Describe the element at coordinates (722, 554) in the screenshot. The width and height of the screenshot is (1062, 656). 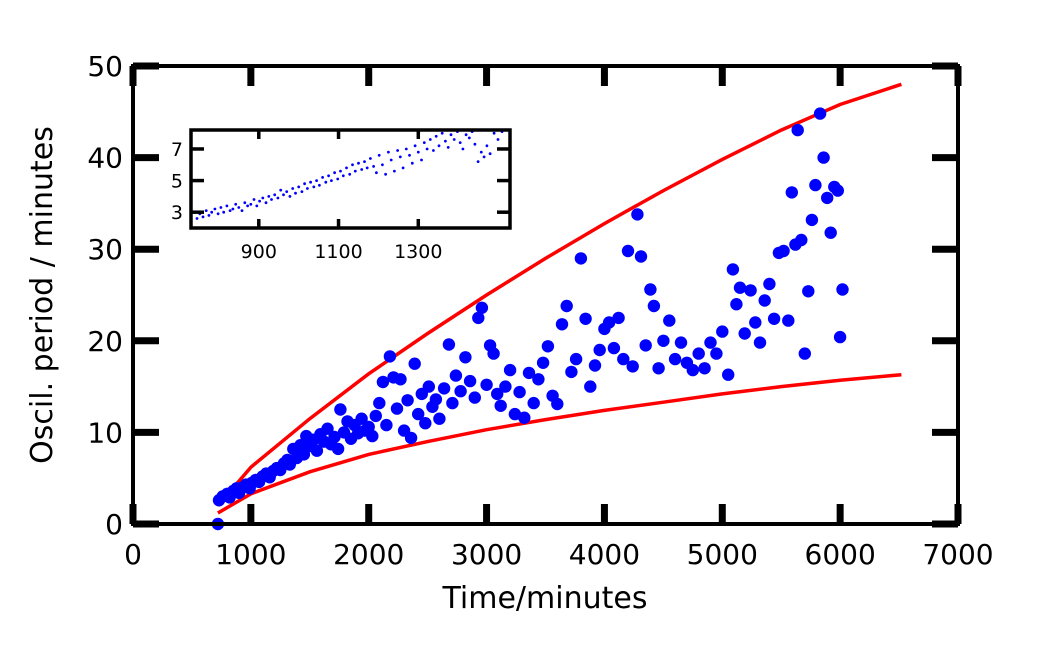
I see `x-tick-label: 5000` at that location.